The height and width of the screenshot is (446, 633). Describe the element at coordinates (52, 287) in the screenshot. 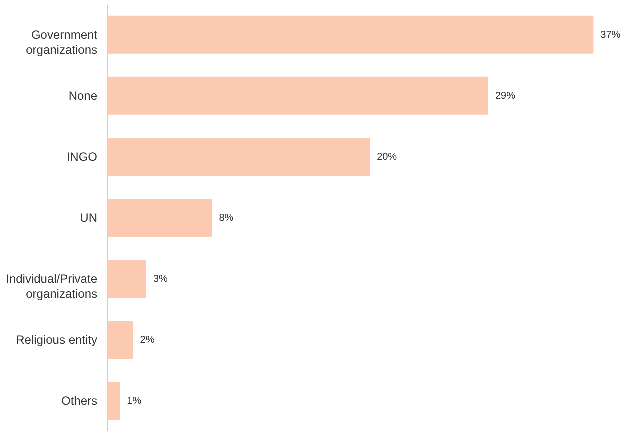

I see `y-tick-label: Individual/Private organizations` at that location.